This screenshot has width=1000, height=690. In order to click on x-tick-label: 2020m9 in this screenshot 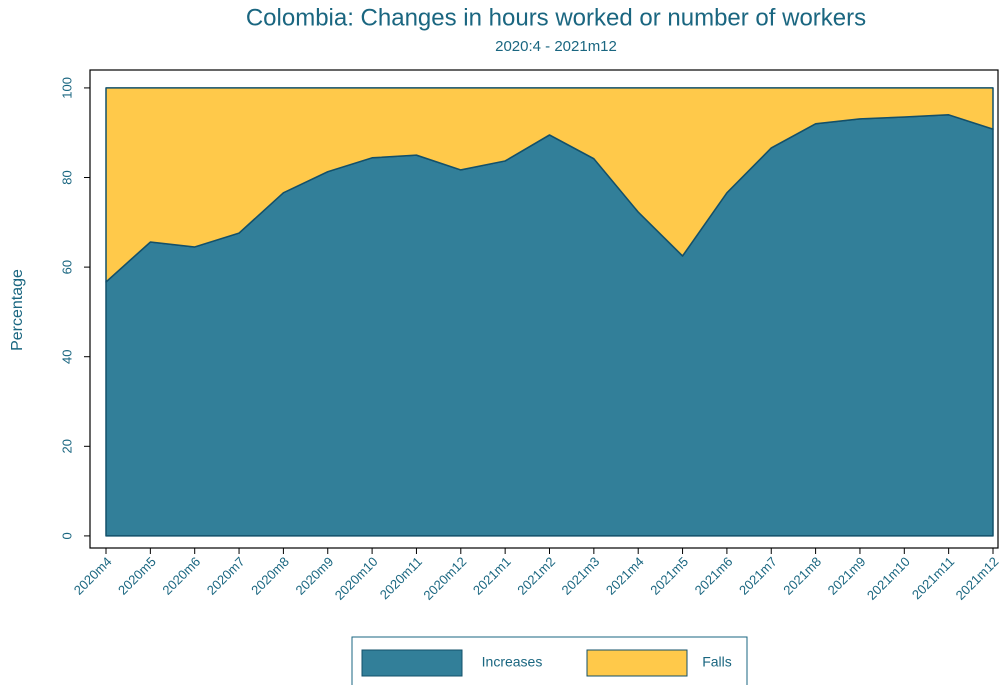, I will do `click(314, 576)`.